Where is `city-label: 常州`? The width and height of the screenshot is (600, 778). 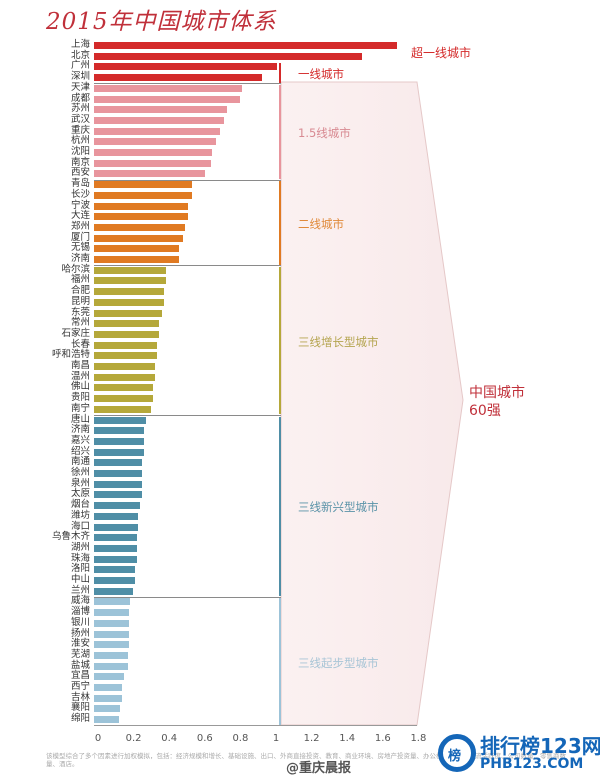
city-label: 常州 is located at coordinates (80, 323).